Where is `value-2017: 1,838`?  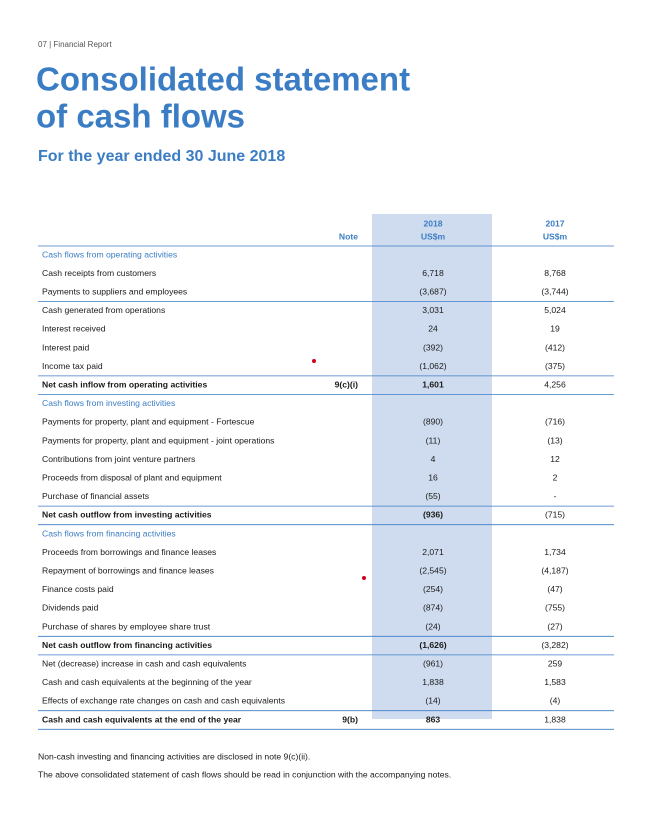
value-2017: 1,838 is located at coordinates (555, 719).